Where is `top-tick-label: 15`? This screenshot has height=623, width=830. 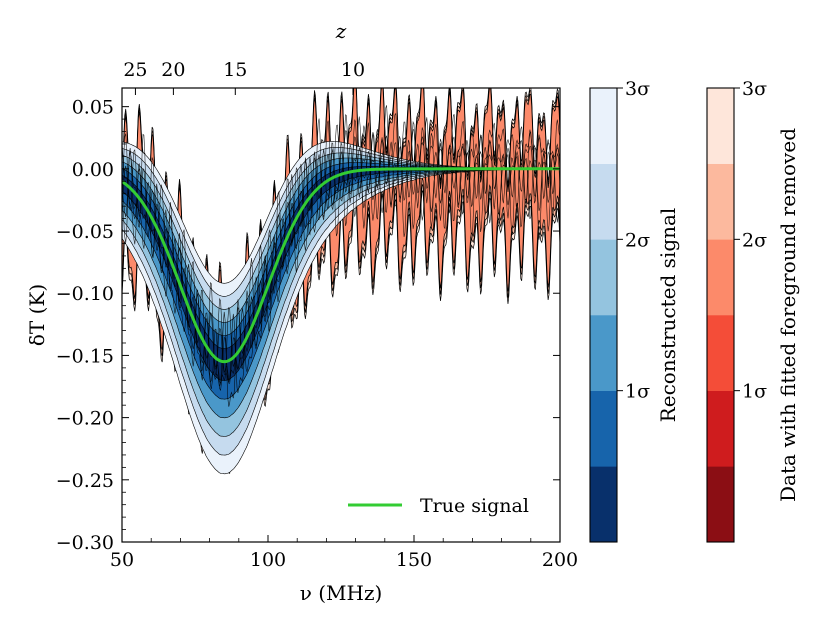
top-tick-label: 15 is located at coordinates (235, 70).